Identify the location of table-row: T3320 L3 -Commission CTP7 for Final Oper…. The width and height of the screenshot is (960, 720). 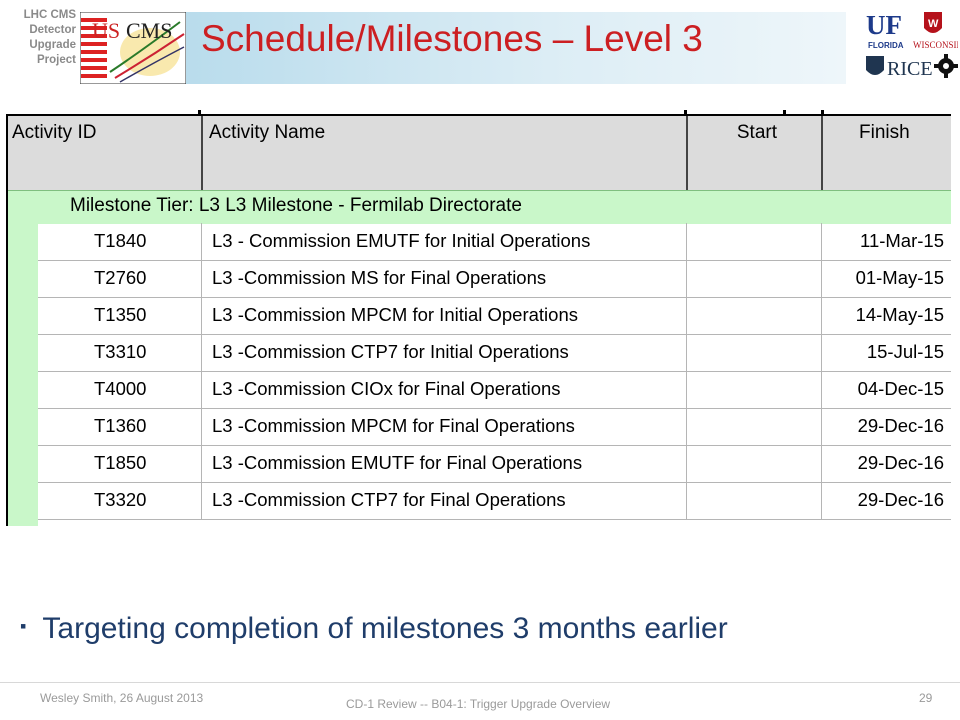
(494, 501).